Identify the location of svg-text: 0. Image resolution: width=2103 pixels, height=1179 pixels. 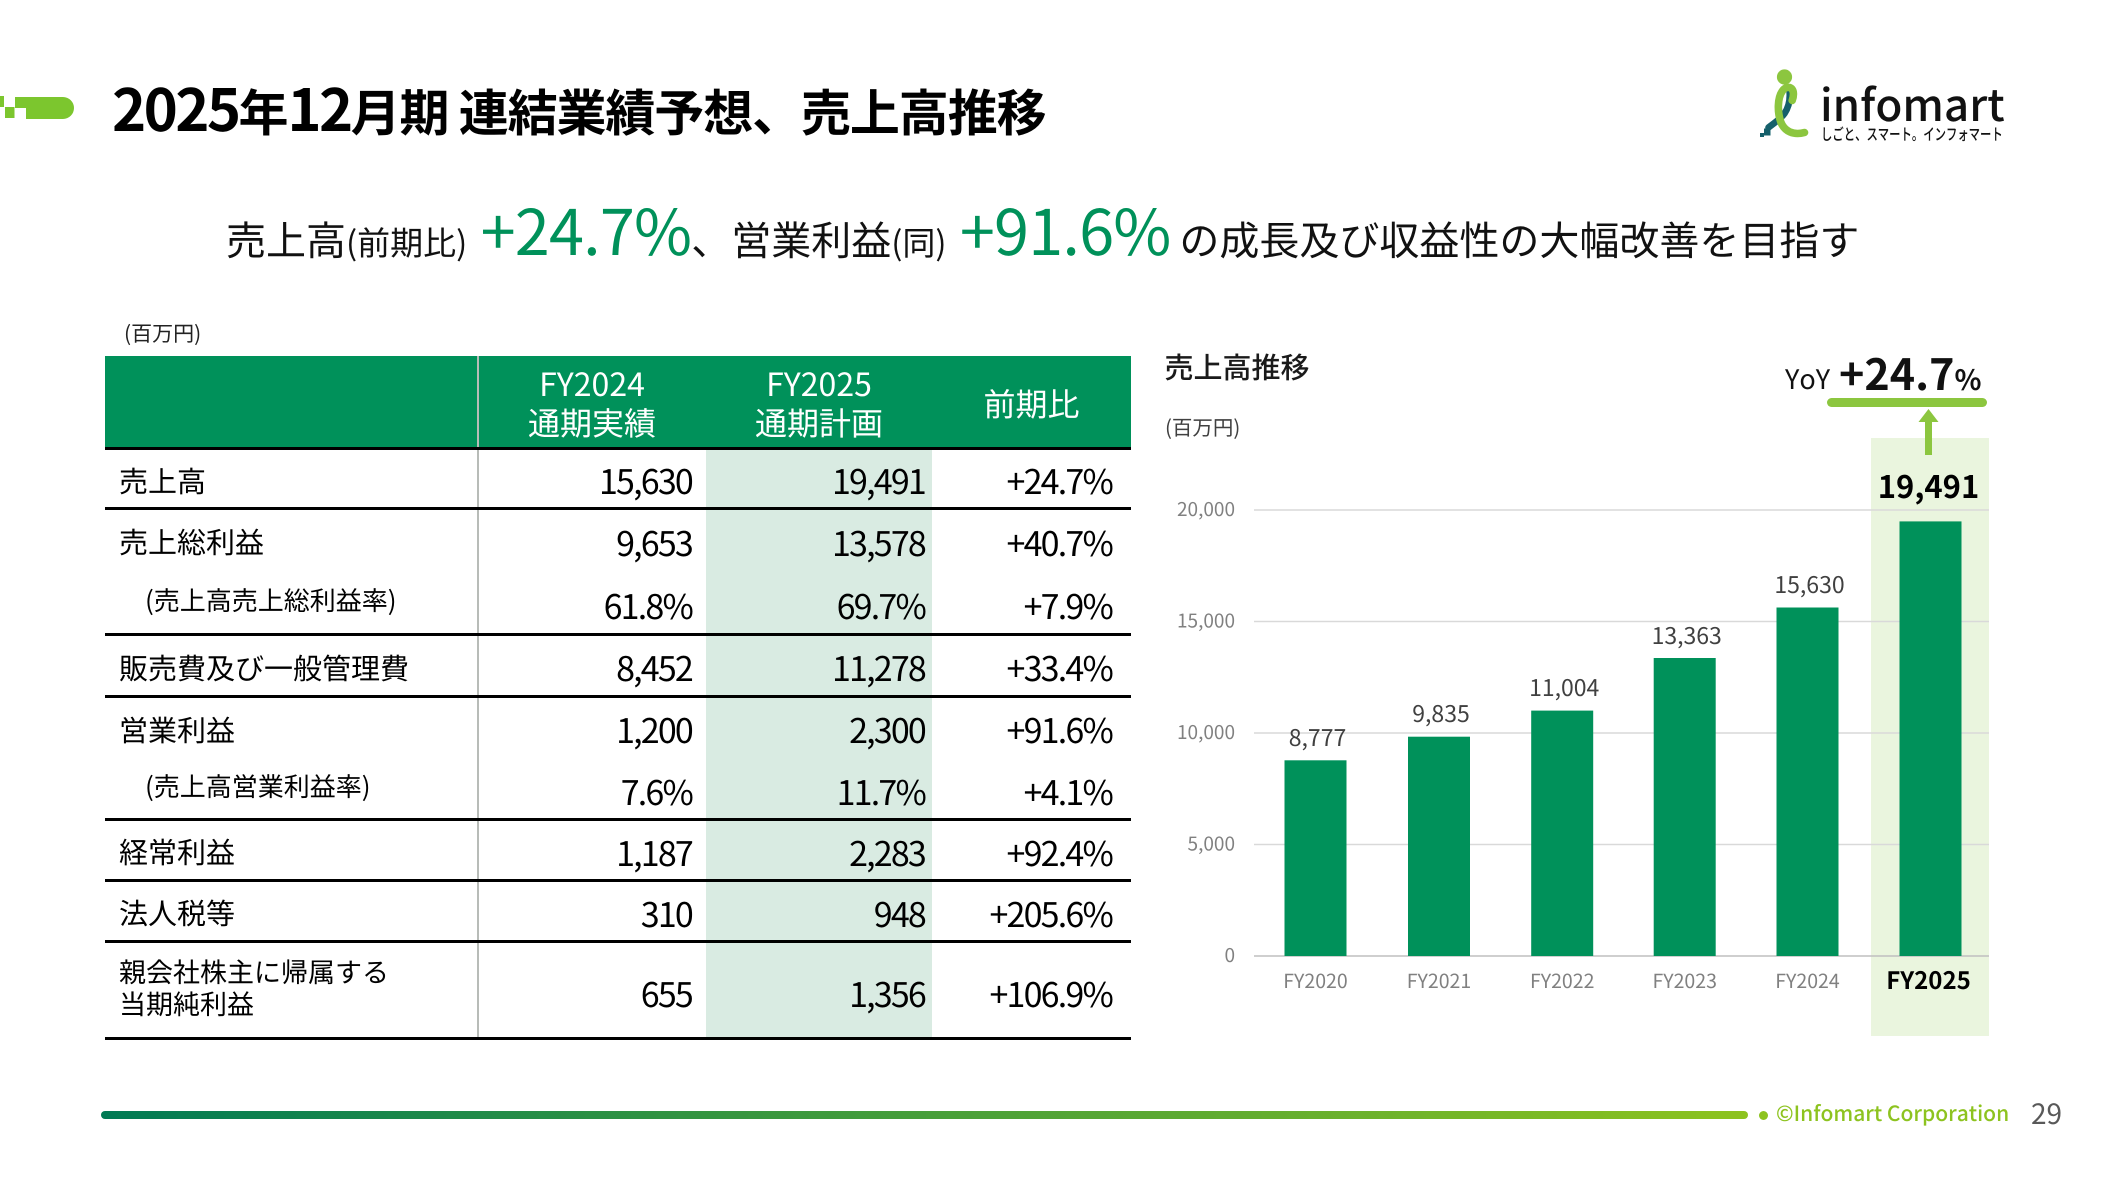
(1229, 954).